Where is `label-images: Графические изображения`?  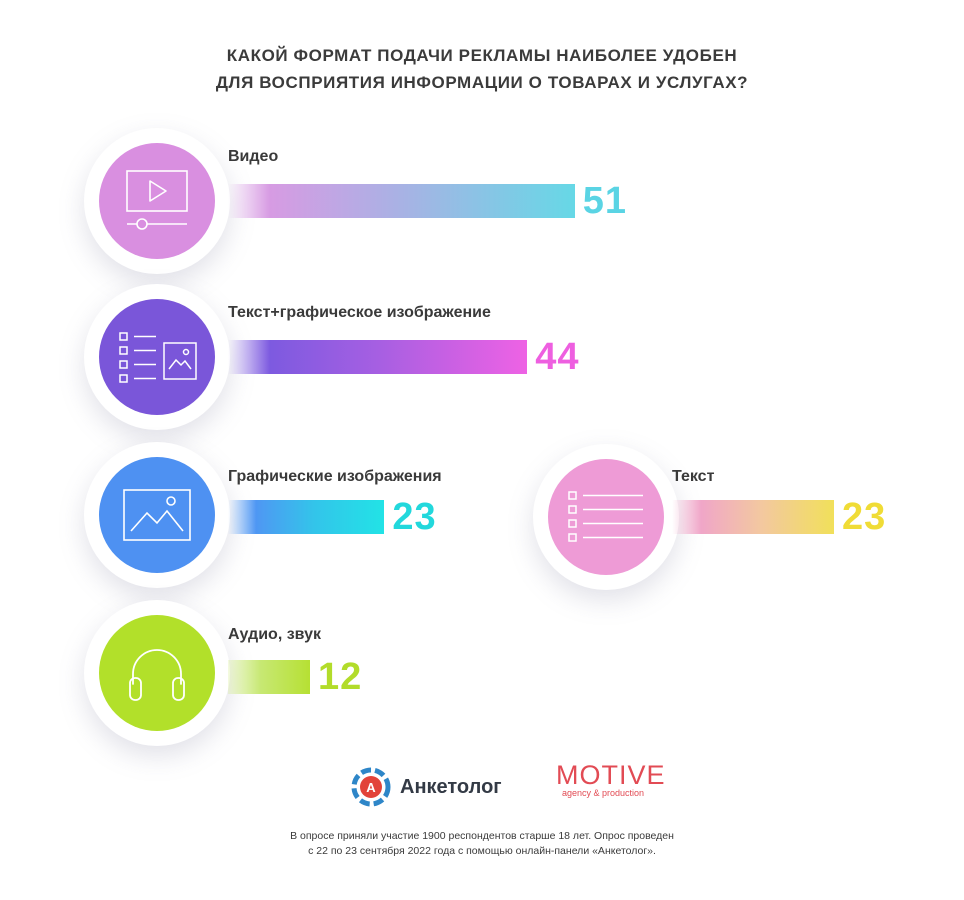 label-images: Графические изображения is located at coordinates (335, 476).